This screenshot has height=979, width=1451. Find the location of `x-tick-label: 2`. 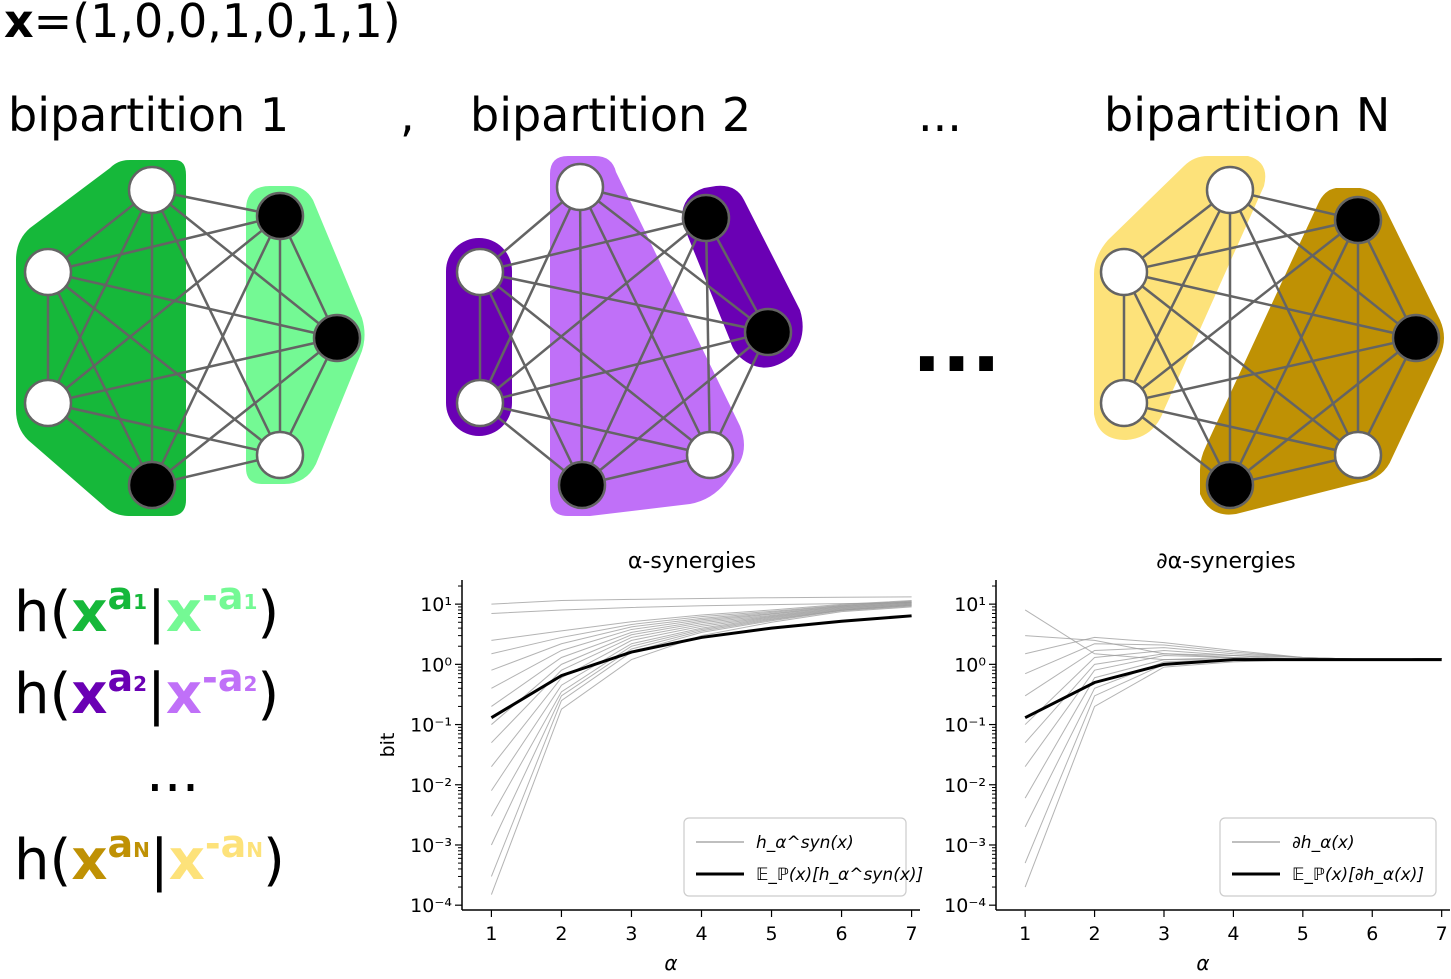

x-tick-label: 2 is located at coordinates (1095, 934).